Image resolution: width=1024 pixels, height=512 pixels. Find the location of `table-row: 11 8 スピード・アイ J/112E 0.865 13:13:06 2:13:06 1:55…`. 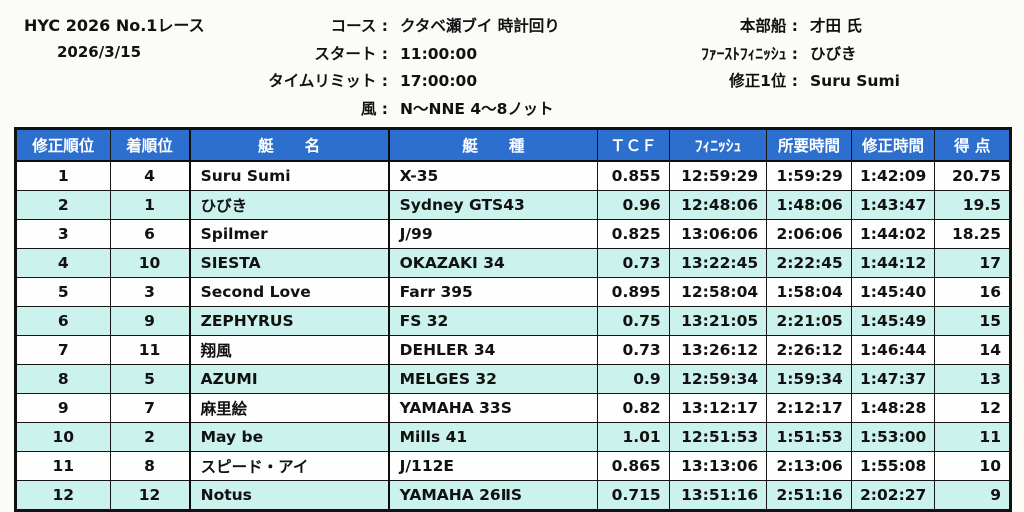

table-row: 11 8 スピード・アイ J/112E 0.865 13:13:06 2:13:06 1:55… is located at coordinates (513, 466).